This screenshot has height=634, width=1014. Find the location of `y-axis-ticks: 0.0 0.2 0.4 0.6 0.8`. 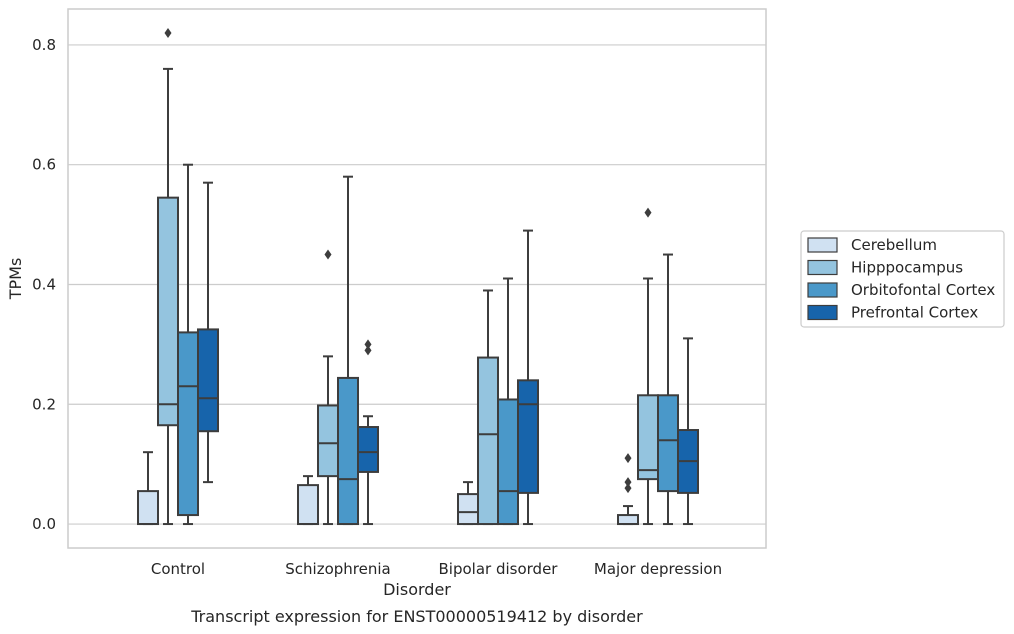

y-axis-ticks: 0.0 0.2 0.4 0.6 0.8 is located at coordinates (44, 284).